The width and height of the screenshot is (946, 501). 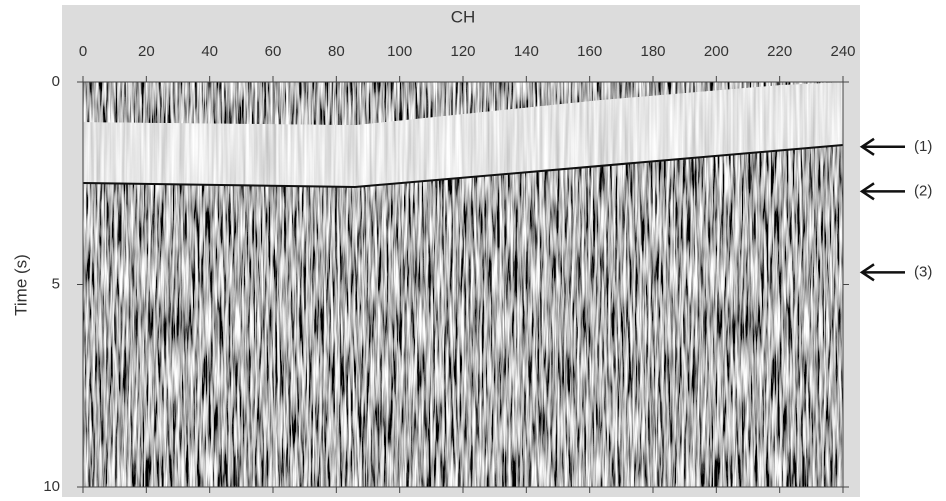 What do you see at coordinates (923, 190) in the screenshot?
I see `annotation-label: (2)` at bounding box center [923, 190].